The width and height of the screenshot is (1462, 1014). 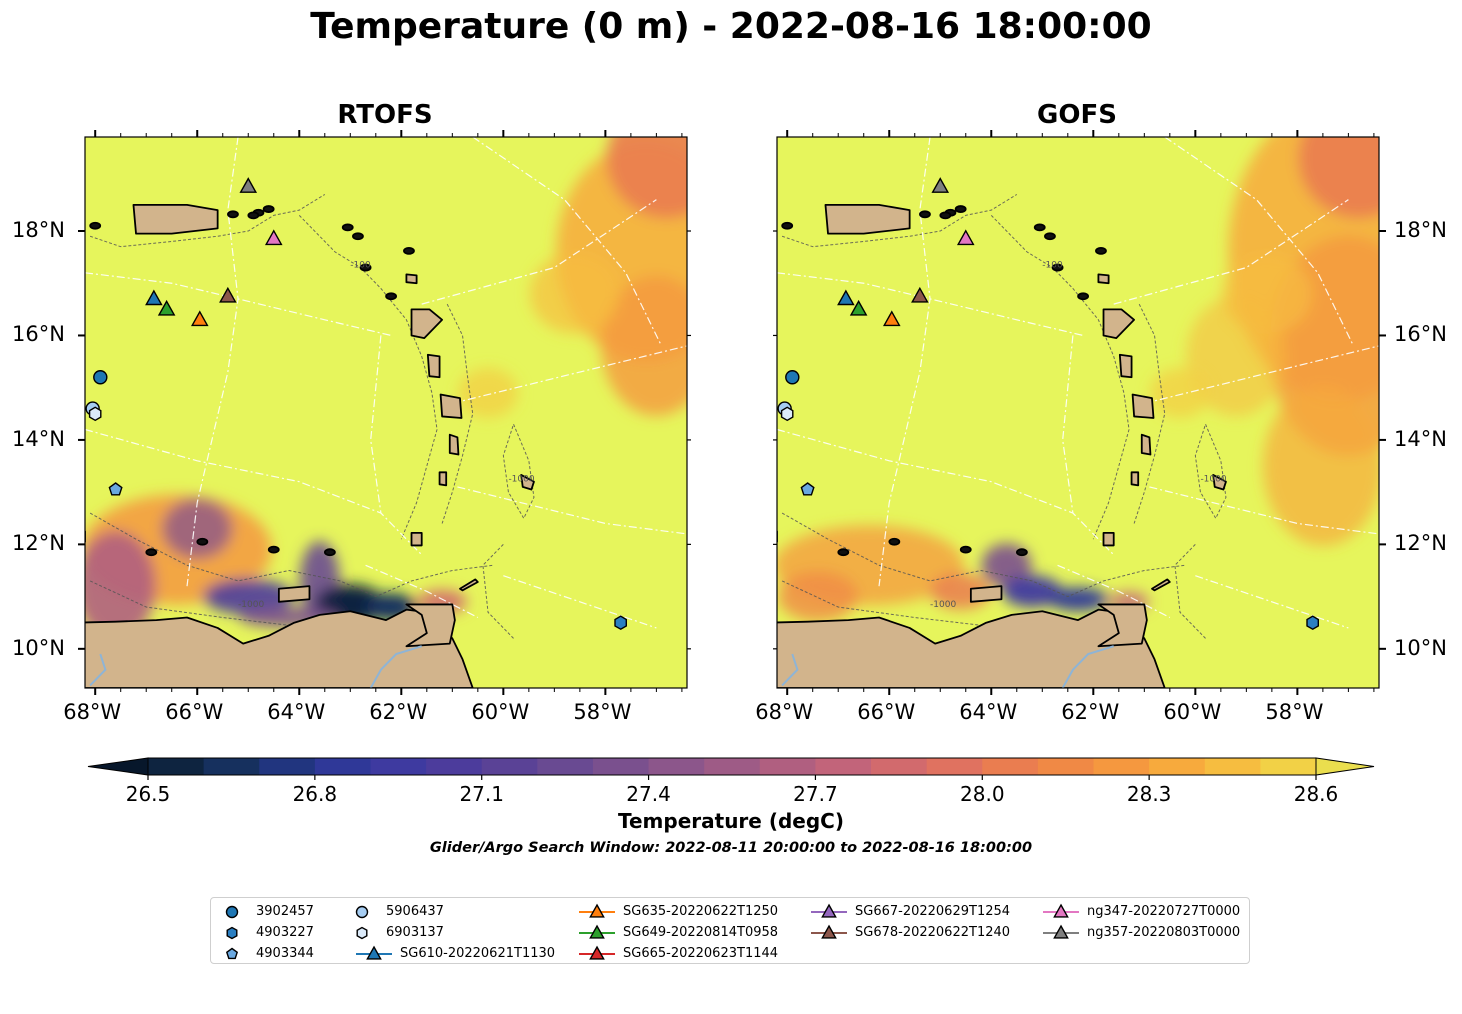 What do you see at coordinates (988, 712) in the screenshot?
I see `lon-tick-label: 64°W` at bounding box center [988, 712].